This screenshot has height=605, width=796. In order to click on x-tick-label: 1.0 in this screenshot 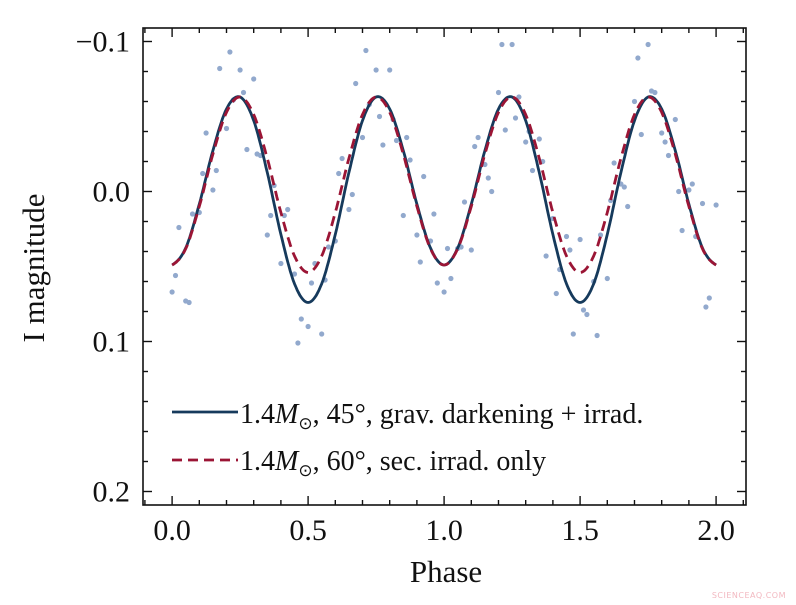, I will do `click(444, 530)`.